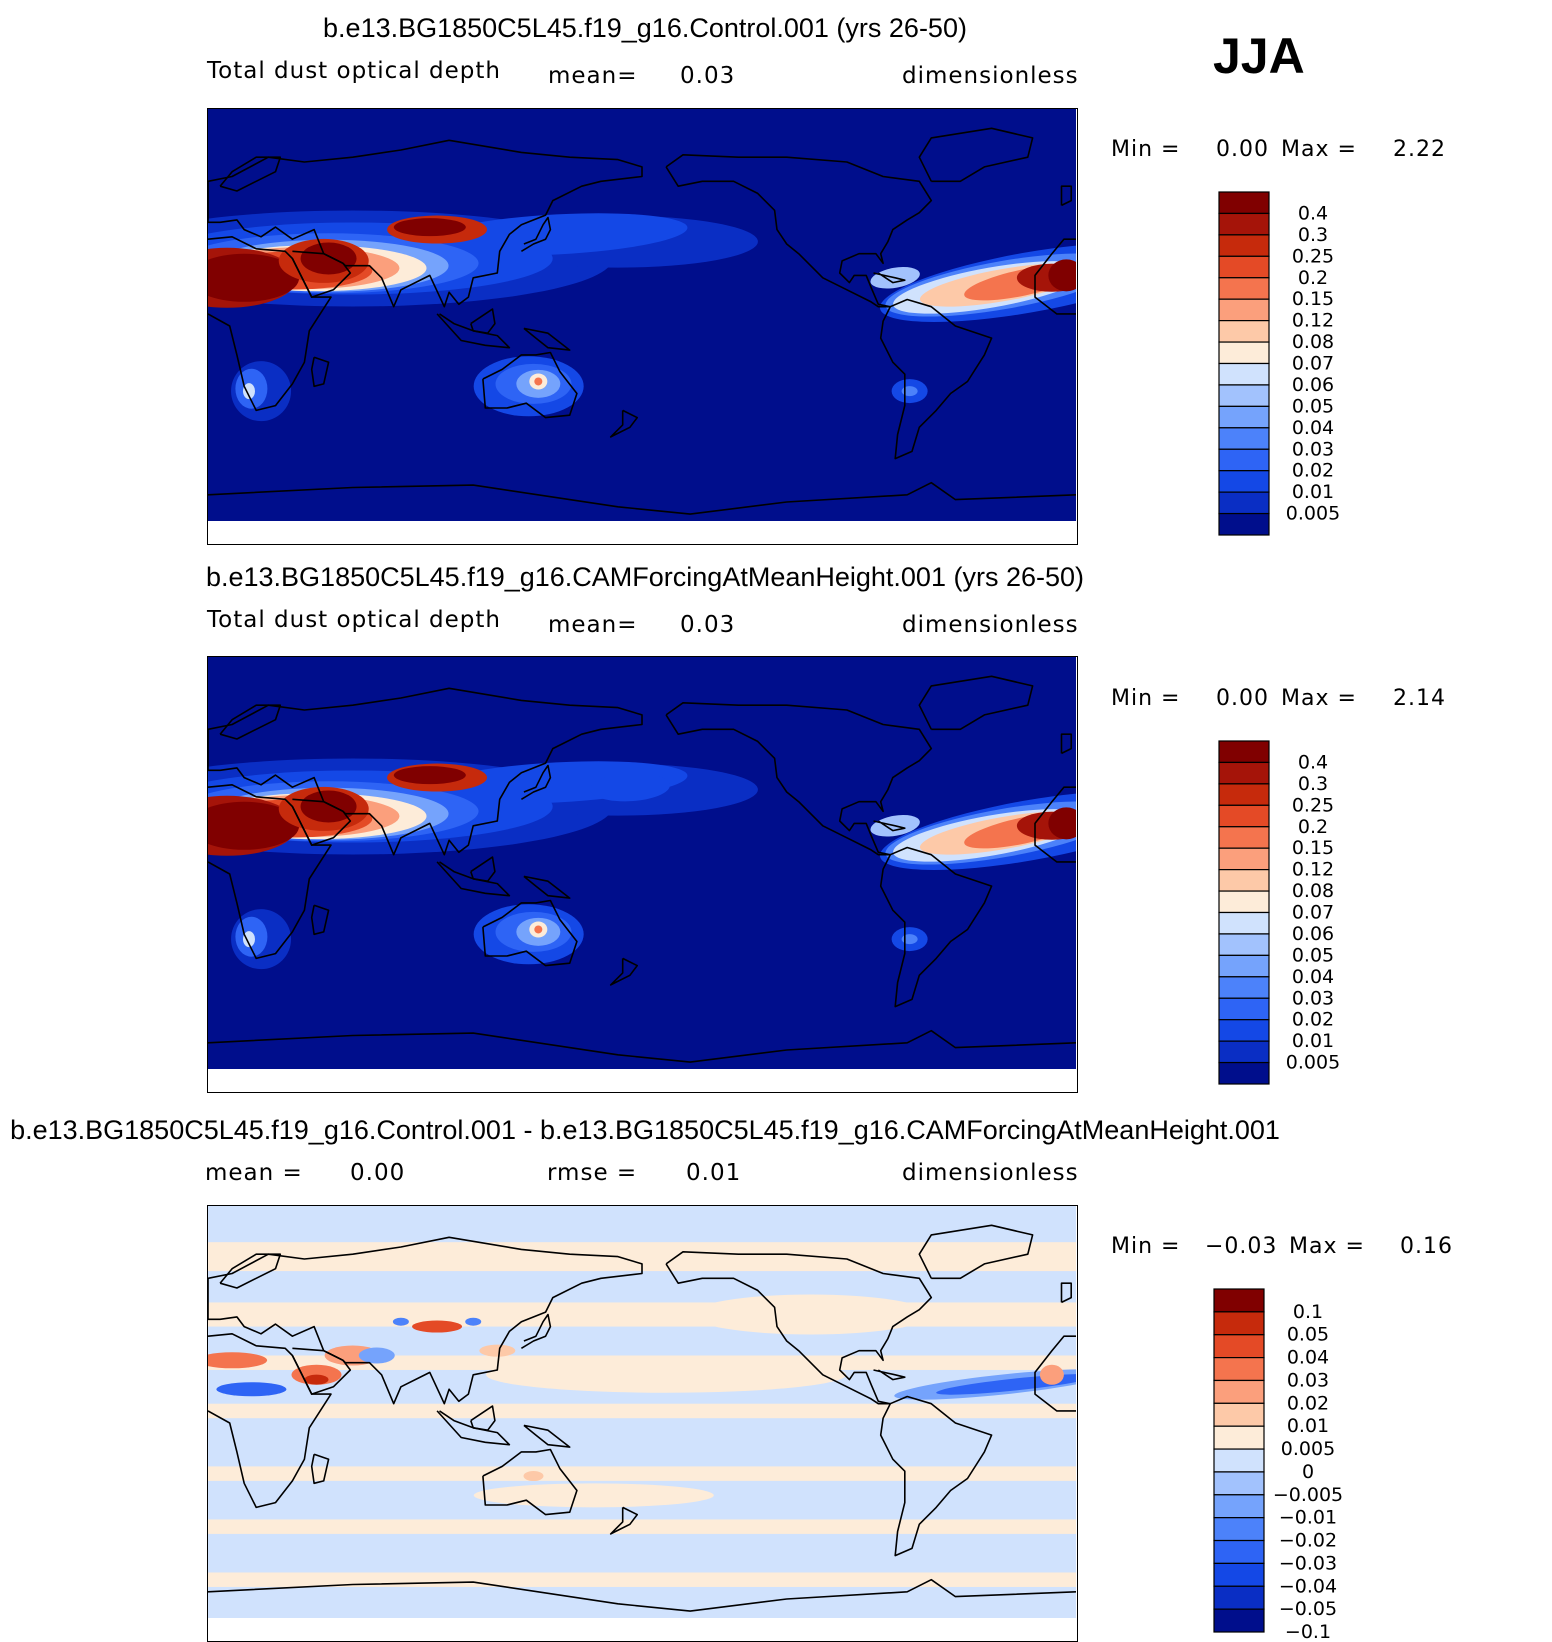 The height and width of the screenshot is (1642, 1552). Describe the element at coordinates (378, 1173) in the screenshot. I see `panel3-mean-value: 0.00` at that location.